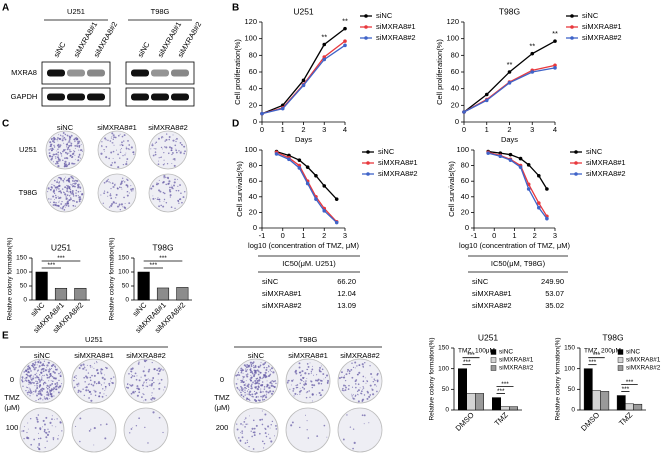  I want to click on plate, so click(94, 381).